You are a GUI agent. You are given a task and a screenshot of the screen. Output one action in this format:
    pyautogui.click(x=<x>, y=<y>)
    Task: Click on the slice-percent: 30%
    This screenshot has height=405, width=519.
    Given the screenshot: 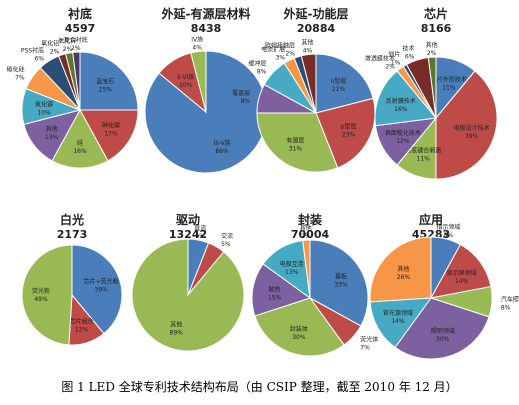 What is the action you would take?
    pyautogui.click(x=299, y=337)
    